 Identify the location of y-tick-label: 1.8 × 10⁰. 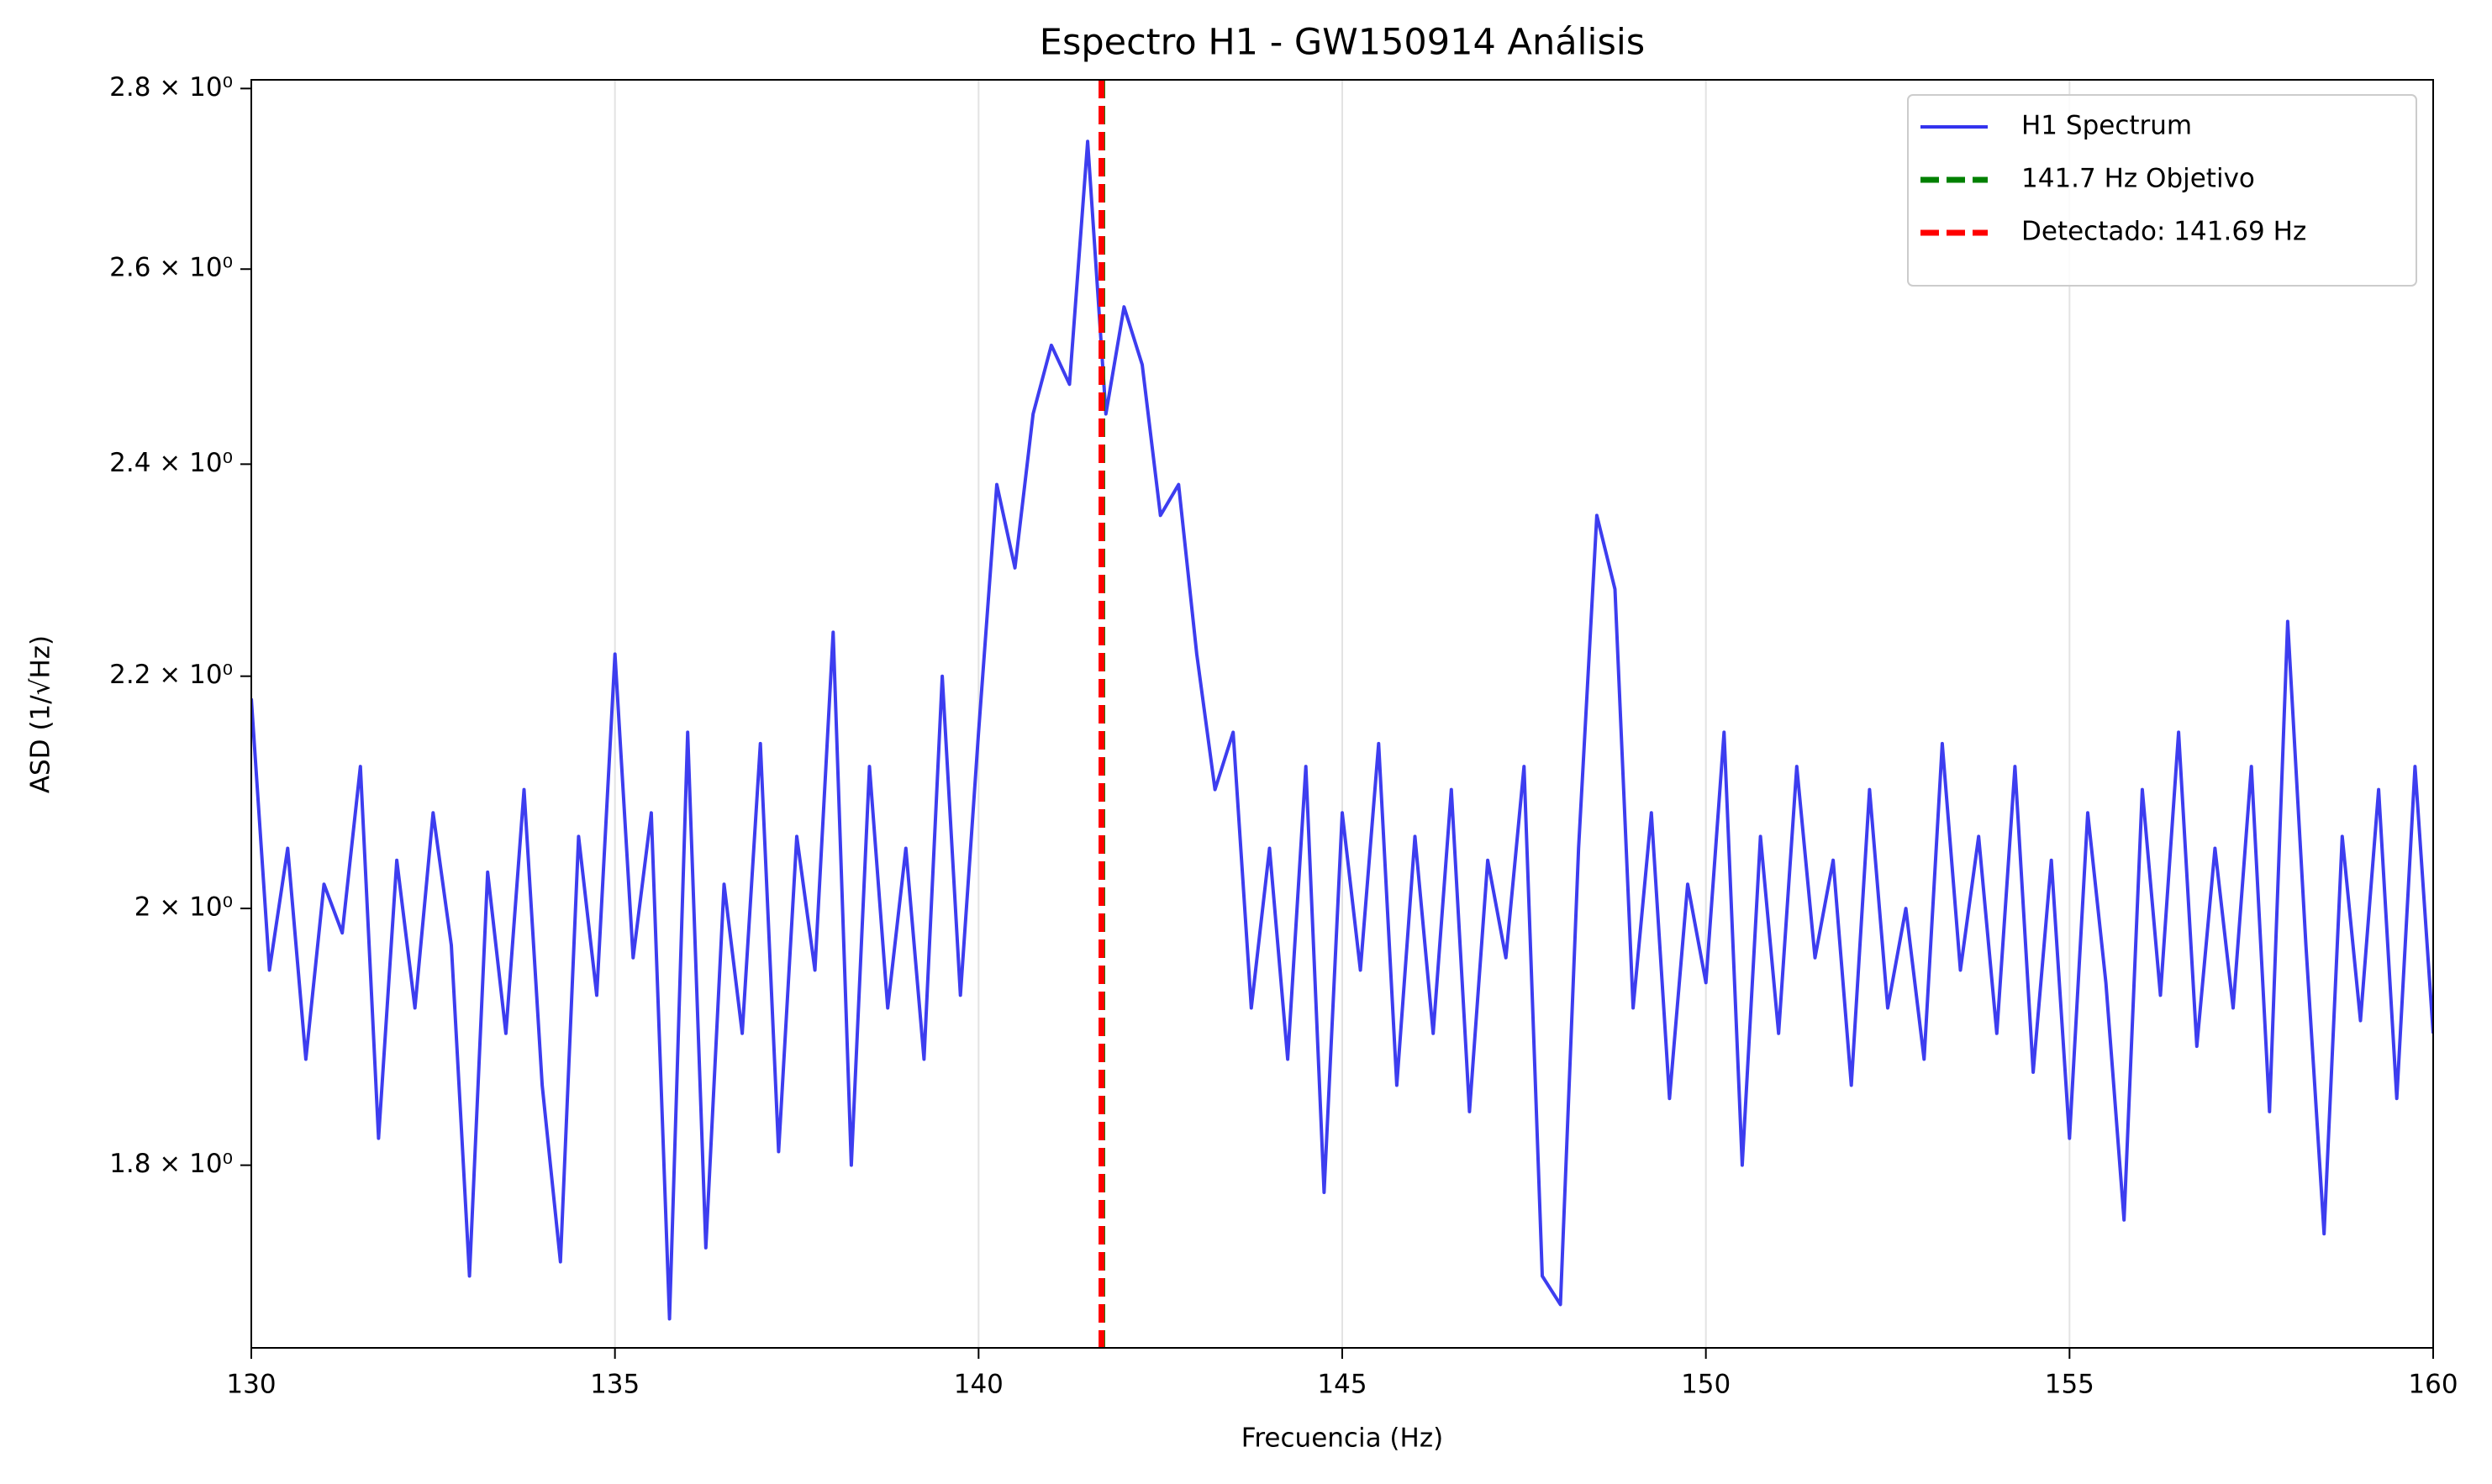
(171, 1164).